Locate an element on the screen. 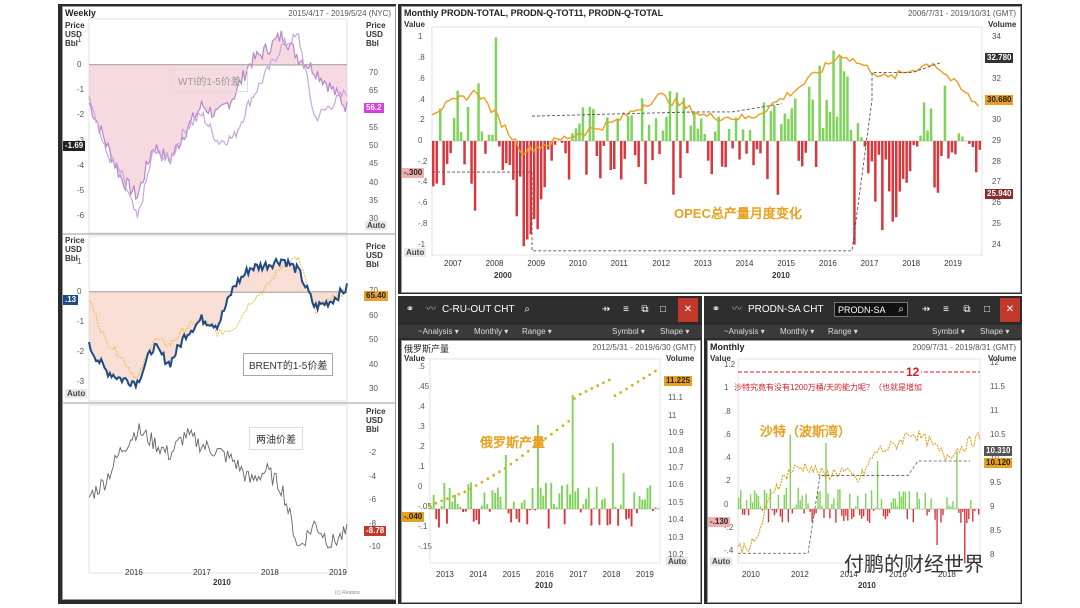  wti-left-tick: 1 is located at coordinates (79, 39).